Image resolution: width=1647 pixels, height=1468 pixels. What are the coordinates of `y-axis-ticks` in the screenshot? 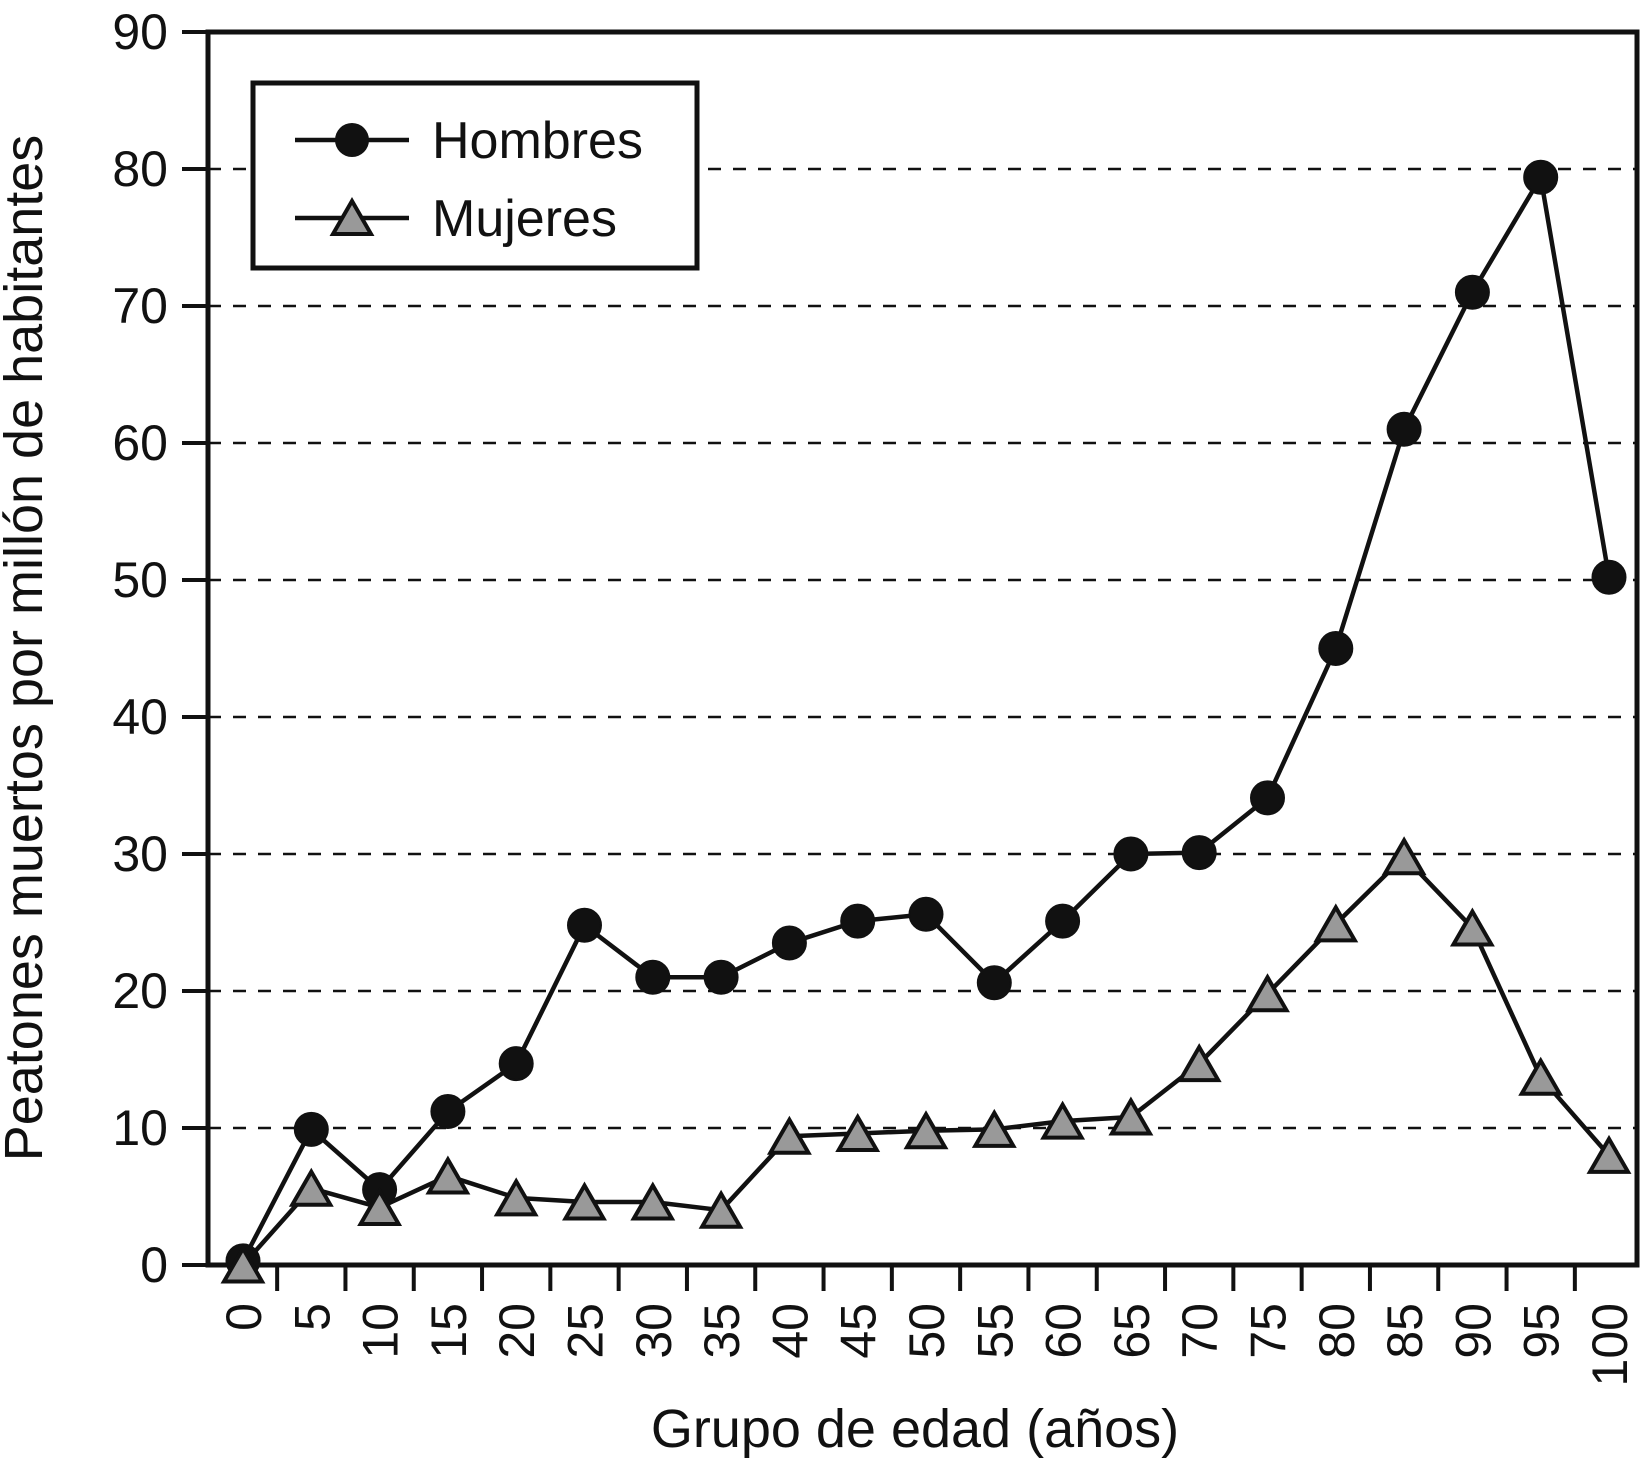 It's located at (195, 648).